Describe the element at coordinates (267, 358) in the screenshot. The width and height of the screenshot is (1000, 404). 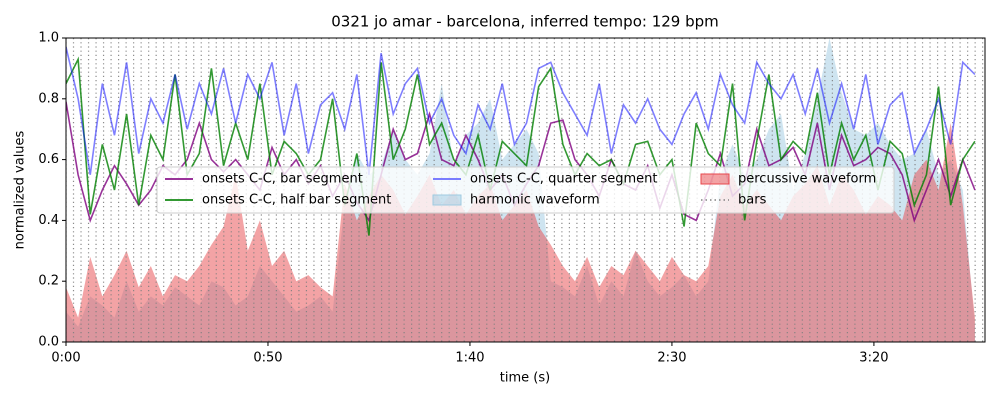
I see `x-tick-label: 0:50` at that location.